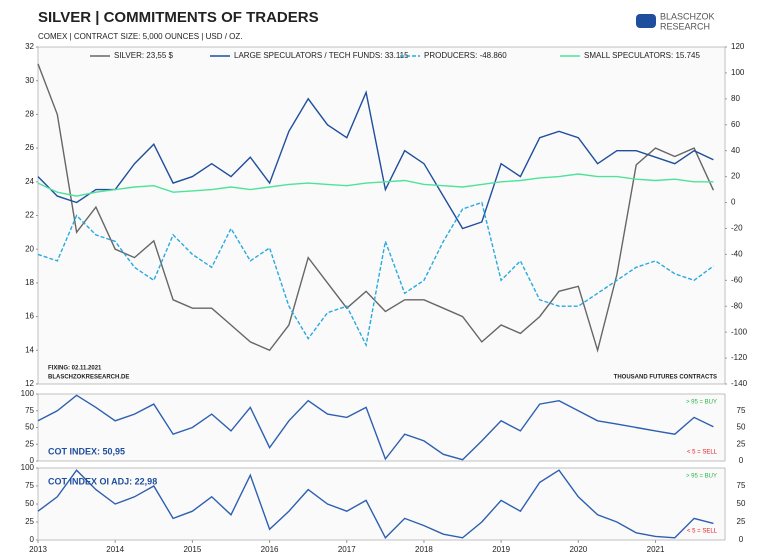 The width and height of the screenshot is (768, 558). I want to click on y2-tick-label: 60, so click(735, 124).